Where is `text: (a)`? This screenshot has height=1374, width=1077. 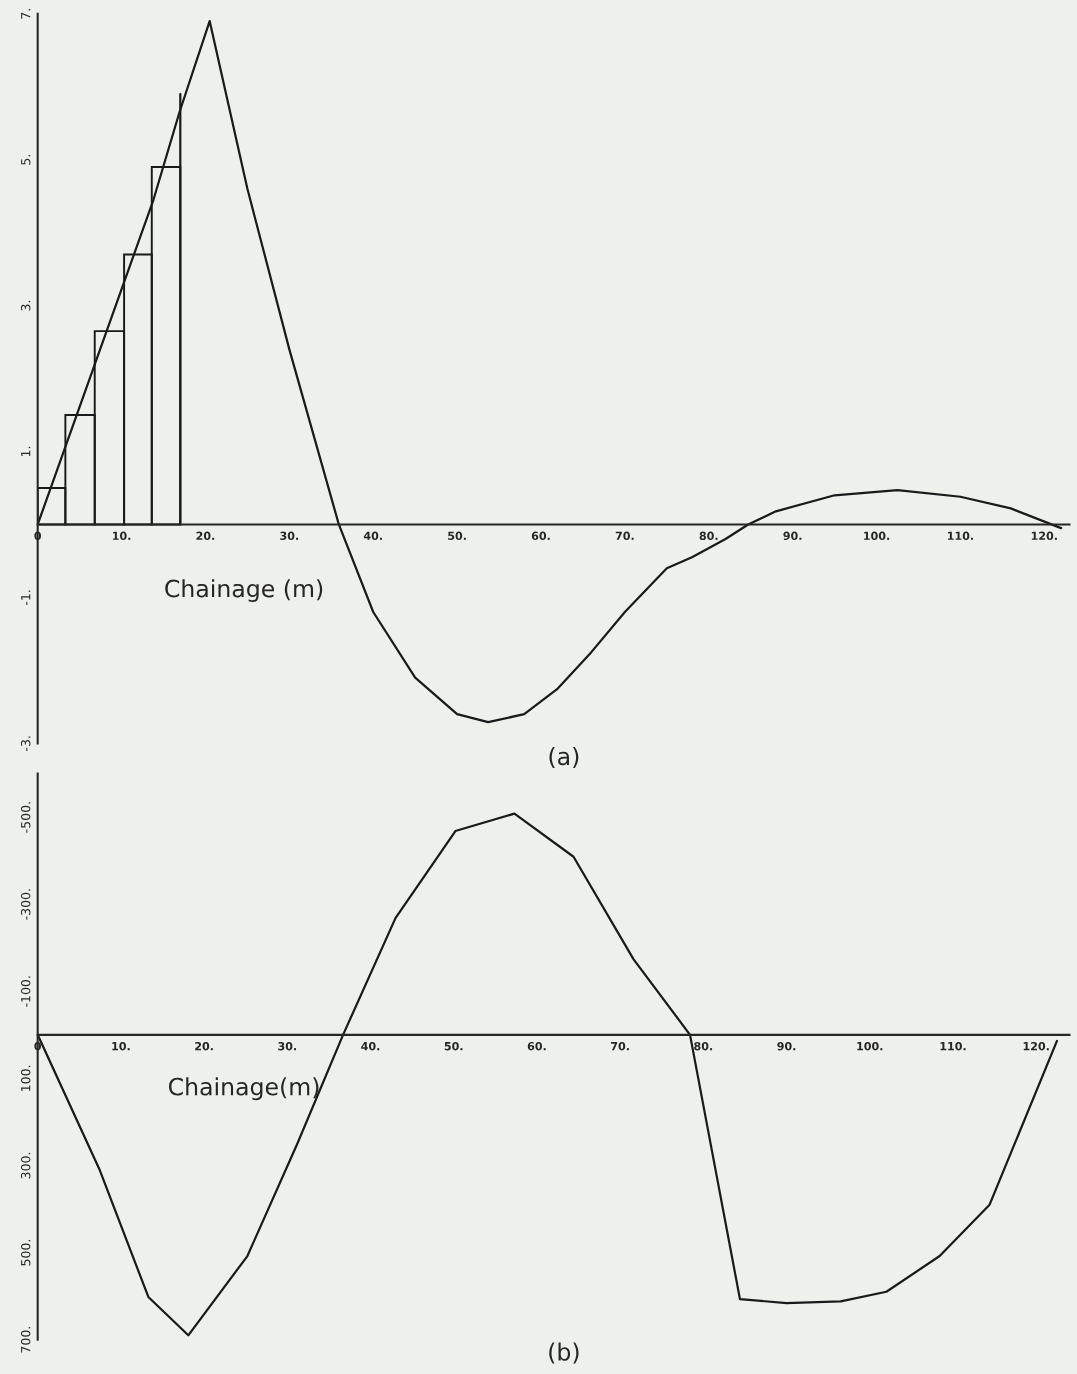 text: (a) is located at coordinates (564, 758).